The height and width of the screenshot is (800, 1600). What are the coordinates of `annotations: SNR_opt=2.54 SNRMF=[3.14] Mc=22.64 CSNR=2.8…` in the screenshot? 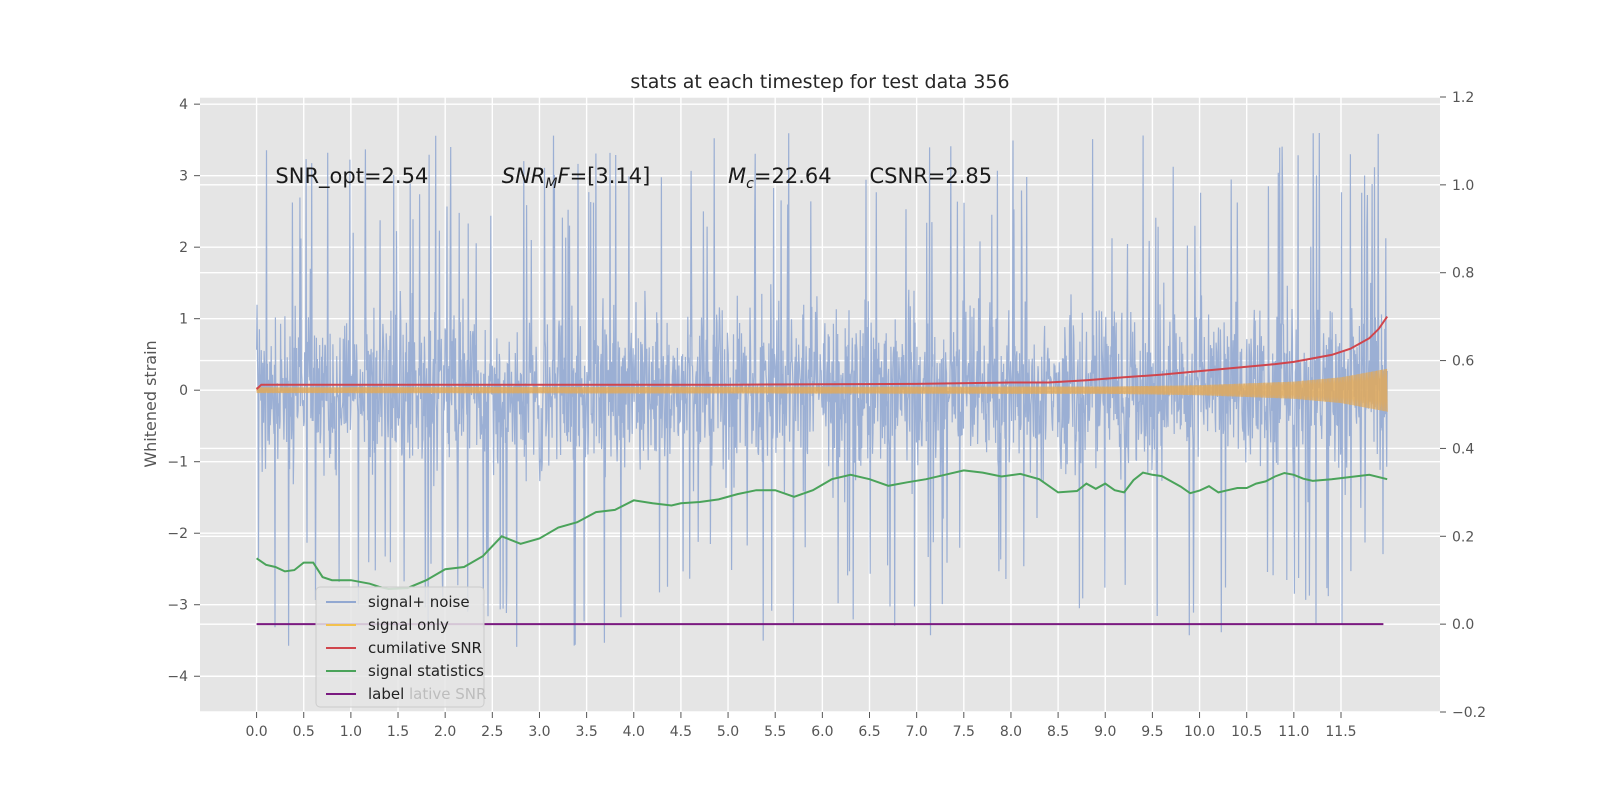 It's located at (633, 178).